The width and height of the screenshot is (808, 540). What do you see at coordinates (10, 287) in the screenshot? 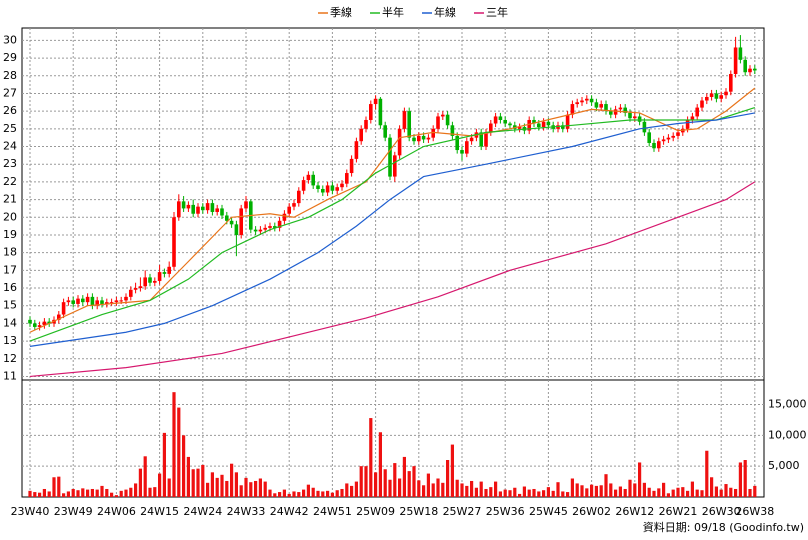
I see `y-tick-label: 16` at bounding box center [10, 287].